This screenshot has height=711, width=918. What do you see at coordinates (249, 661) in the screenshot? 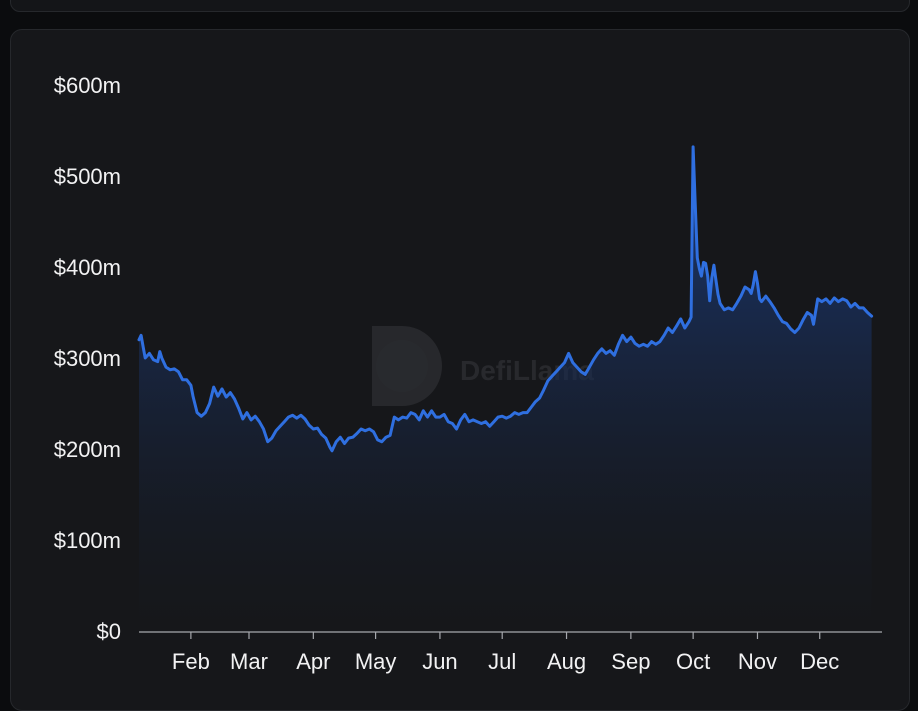
I see `x-tick-label: Mar` at bounding box center [249, 661].